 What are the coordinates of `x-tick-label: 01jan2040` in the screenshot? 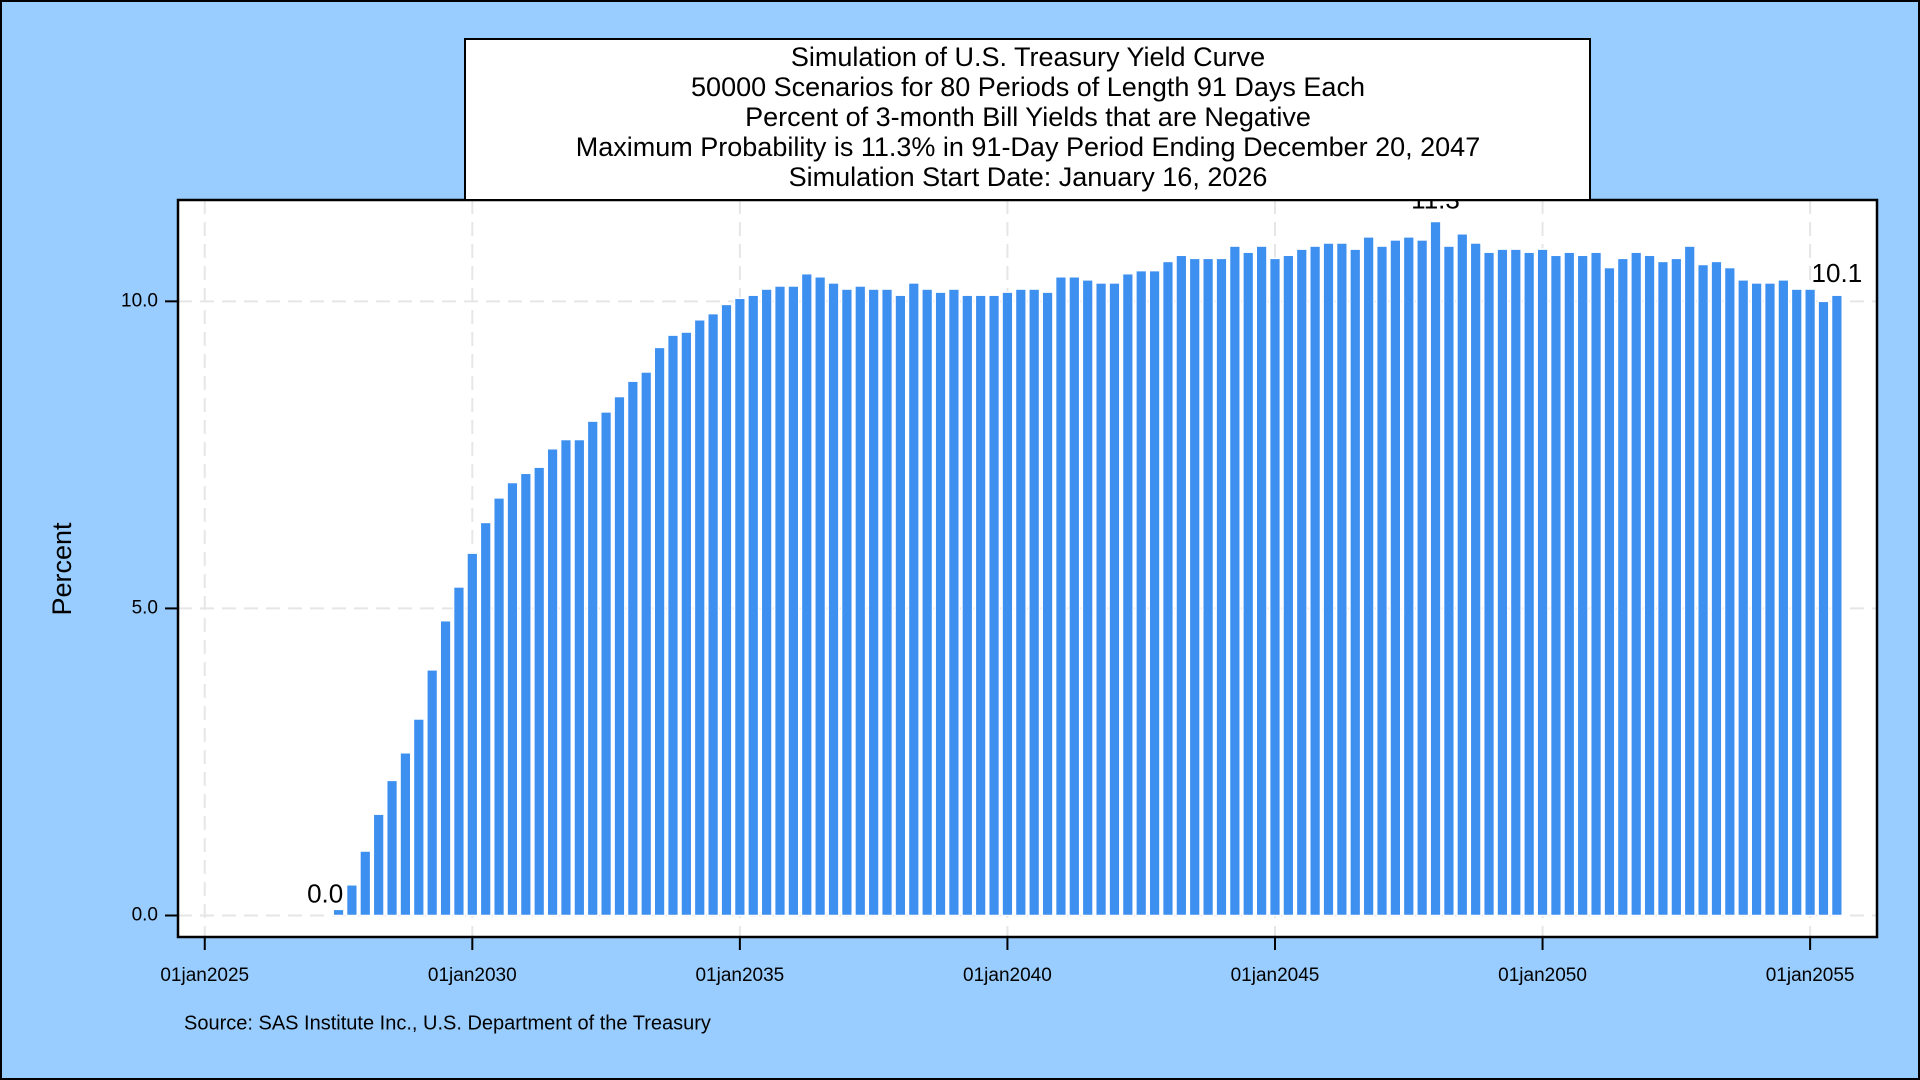 It's located at (1007, 975).